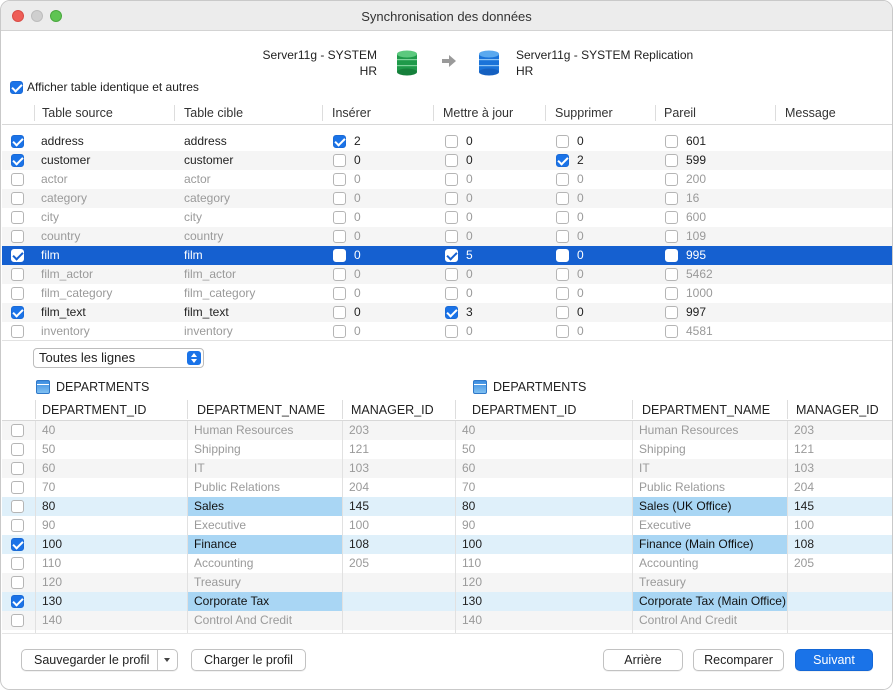 The height and width of the screenshot is (690, 893). Describe the element at coordinates (351, 113) in the screenshot. I see `col-insert: Insérer` at that location.